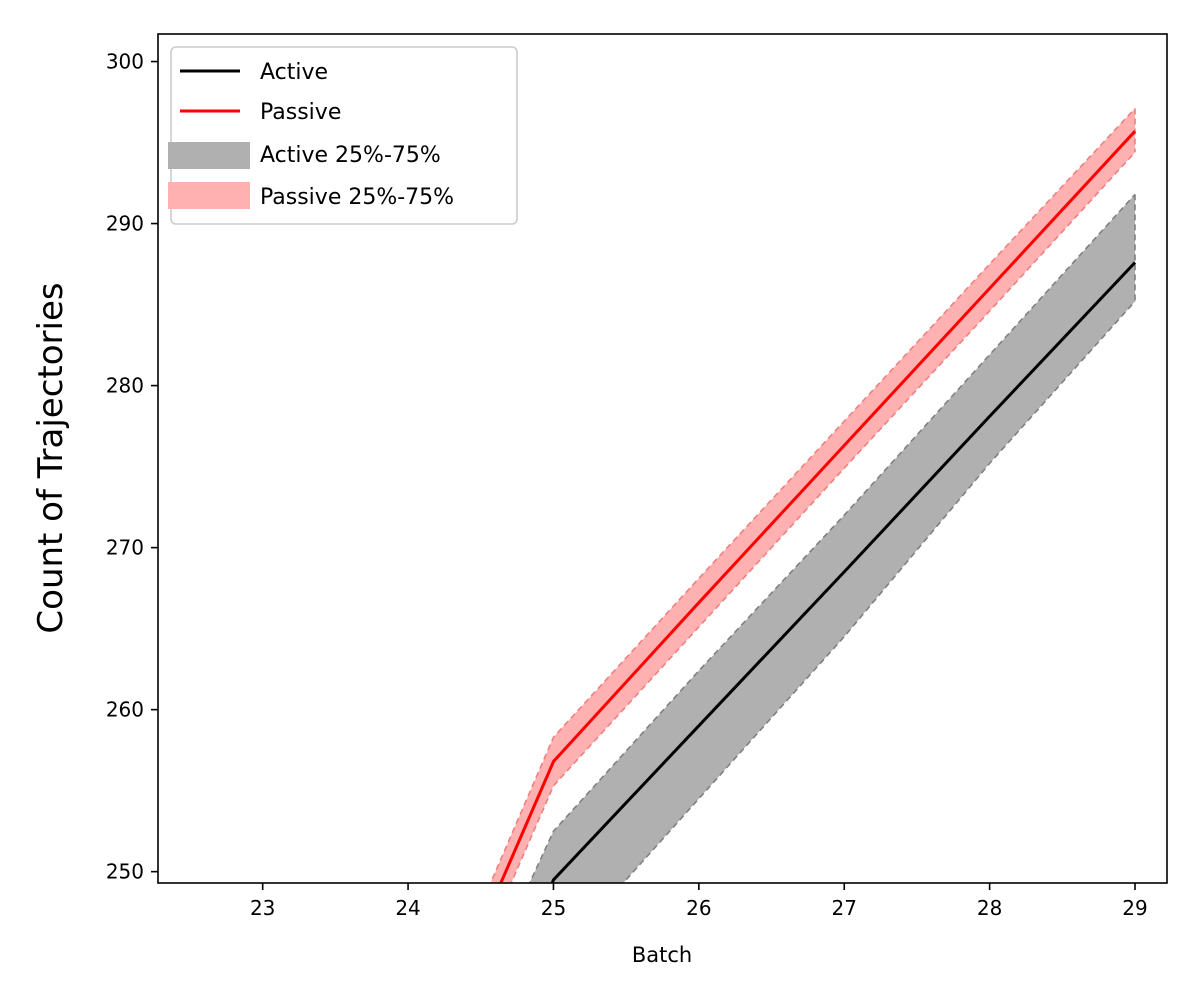 Image resolution: width=1200 pixels, height=1000 pixels. I want to click on y-tick-label: 260, so click(125, 710).